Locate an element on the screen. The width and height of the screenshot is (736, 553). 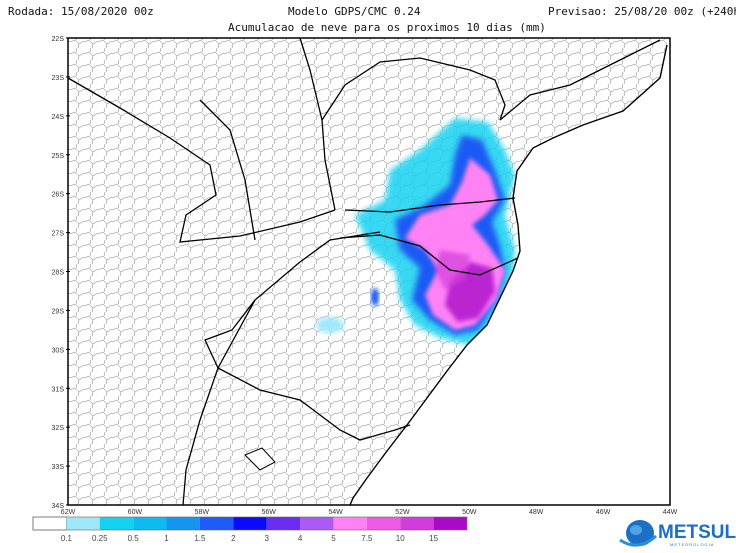
lat-label: 34S is located at coordinates (58, 506).